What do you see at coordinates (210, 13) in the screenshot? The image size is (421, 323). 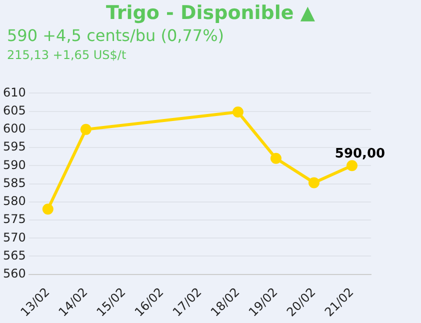 I see `chart-title: Trigo - Disponible ▲` at bounding box center [210, 13].